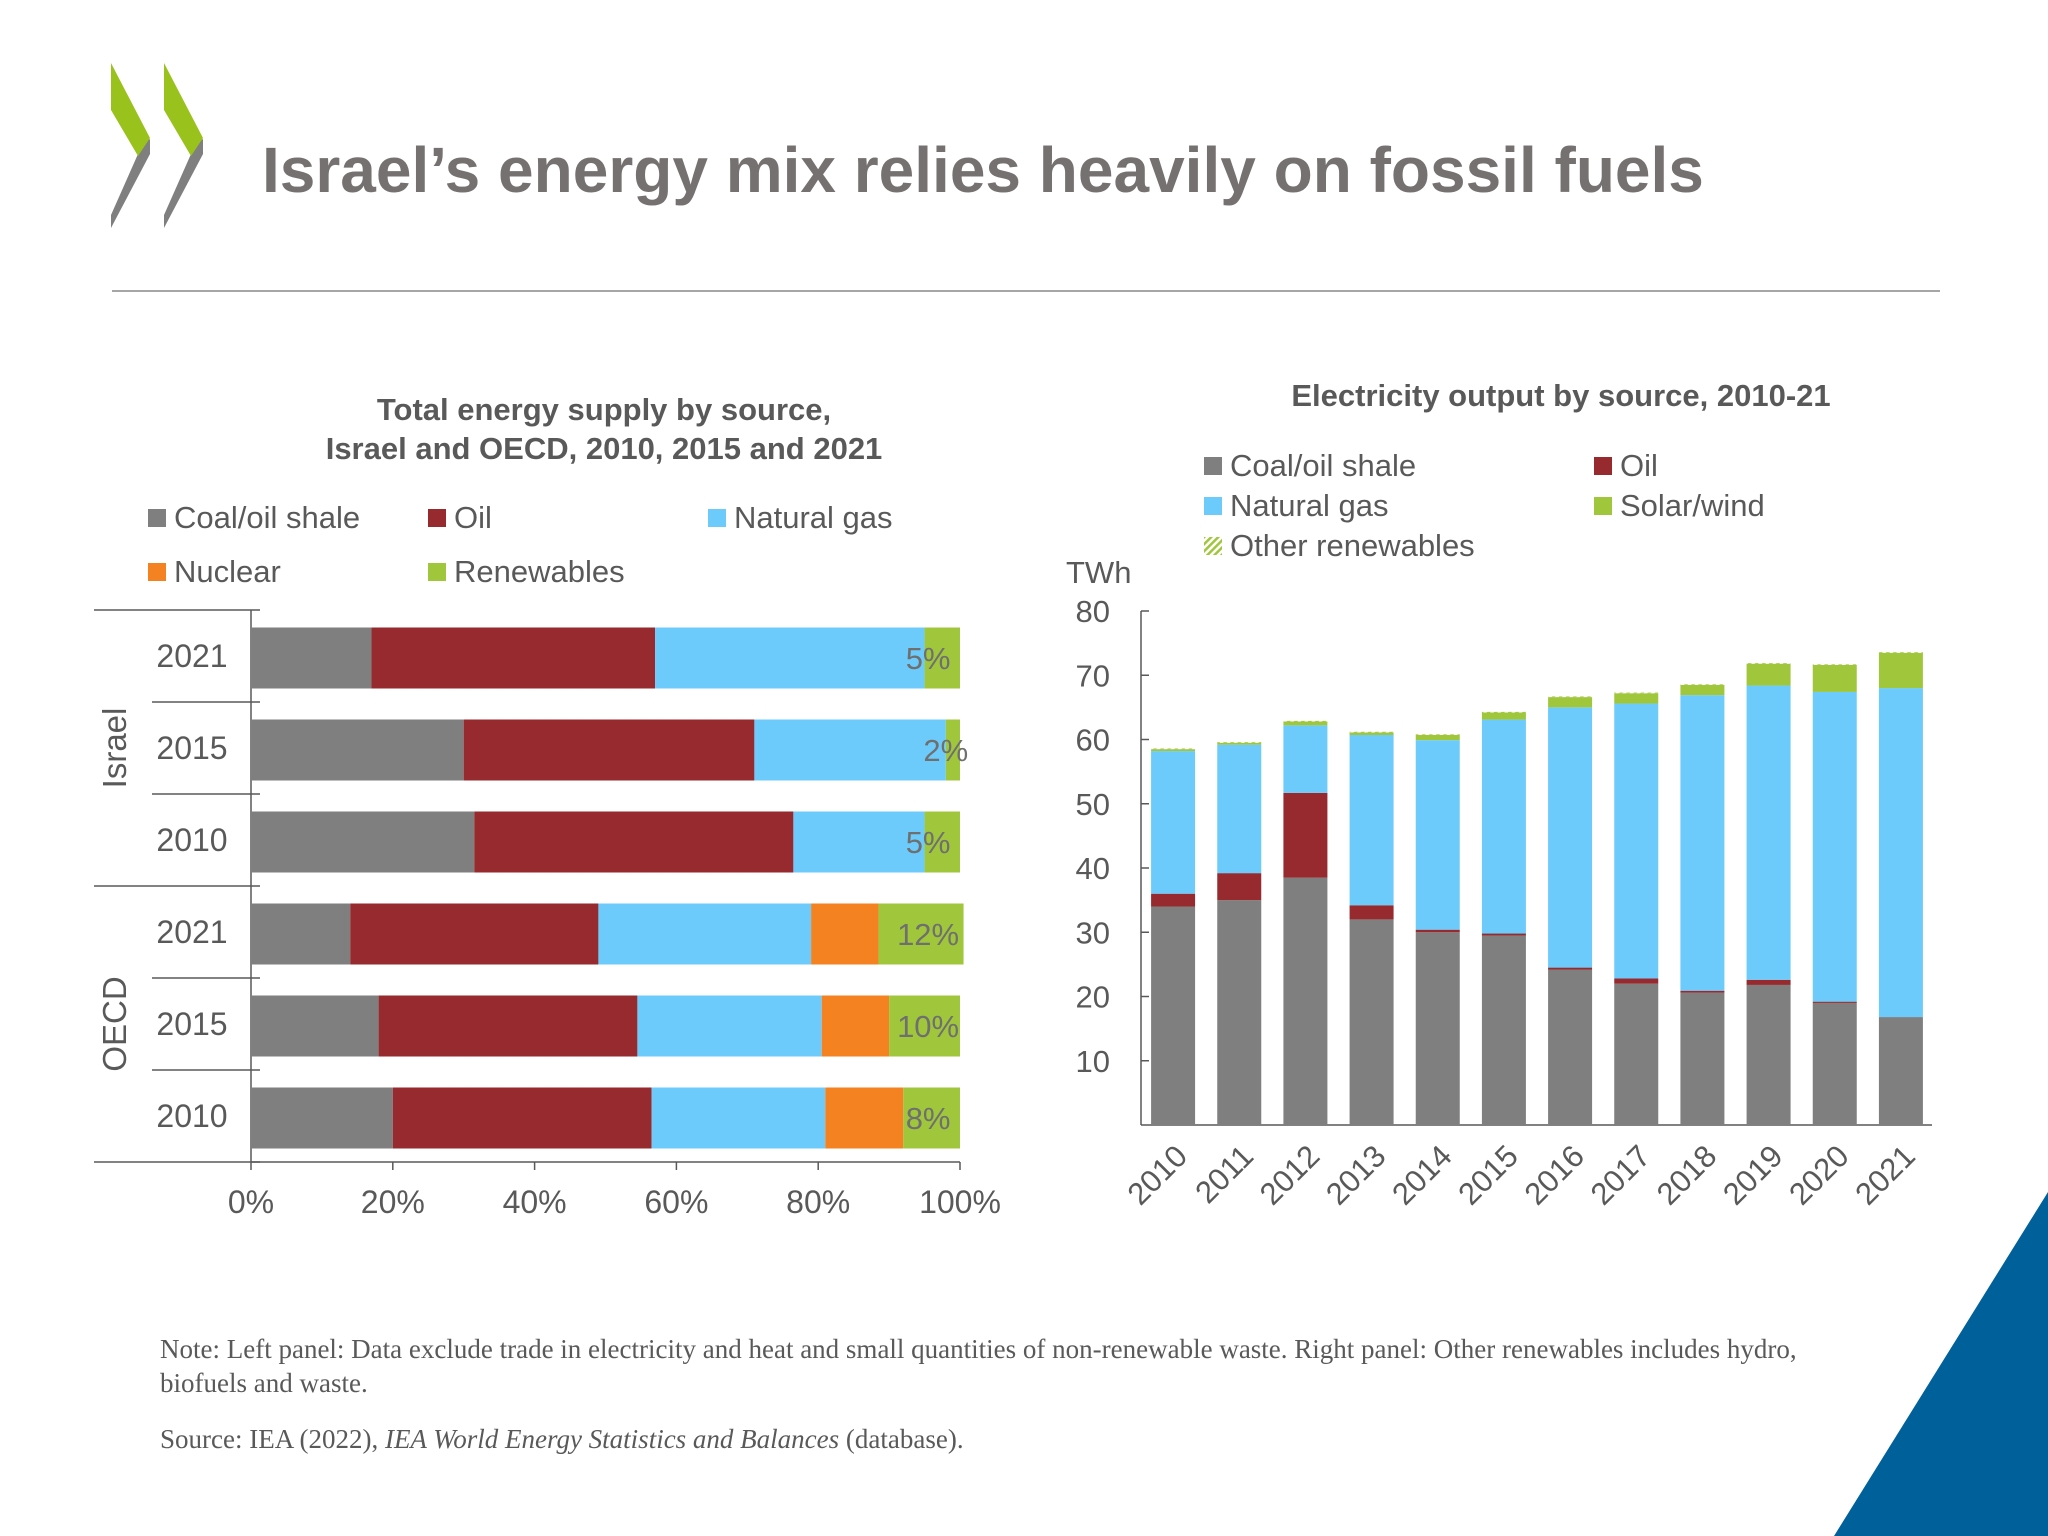 This screenshot has width=2048, height=1536. Describe the element at coordinates (315, 1026) in the screenshot. I see `bar-segment-coal-oil-shale-oecd-2015` at that location.